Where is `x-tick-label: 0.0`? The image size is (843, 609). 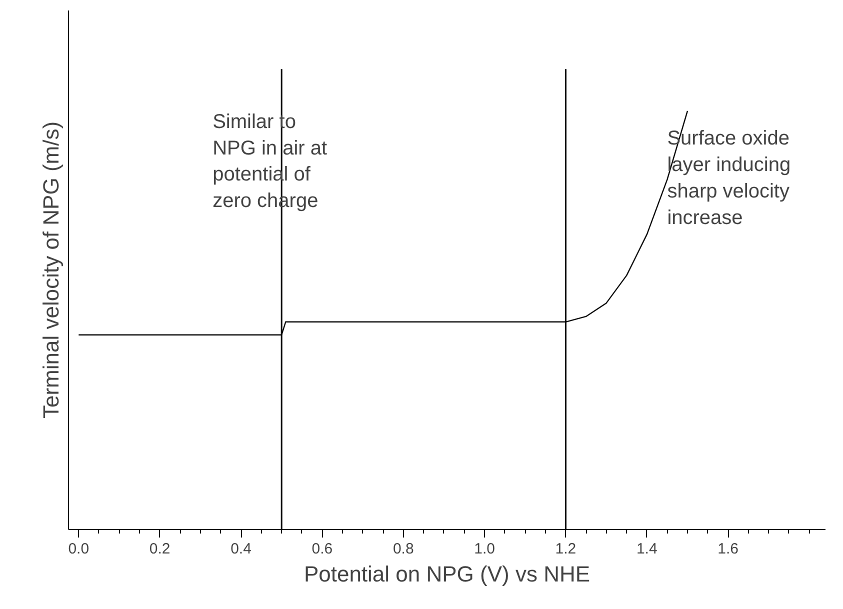
x-tick-label: 0.0 is located at coordinates (79, 549).